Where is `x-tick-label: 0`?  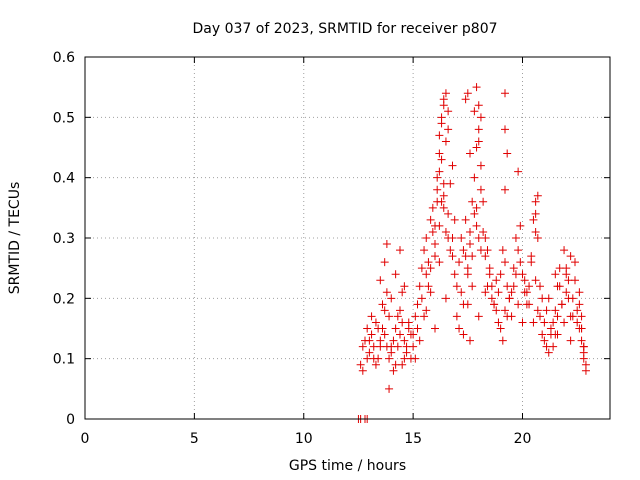
x-tick-label: 0 is located at coordinates (85, 439).